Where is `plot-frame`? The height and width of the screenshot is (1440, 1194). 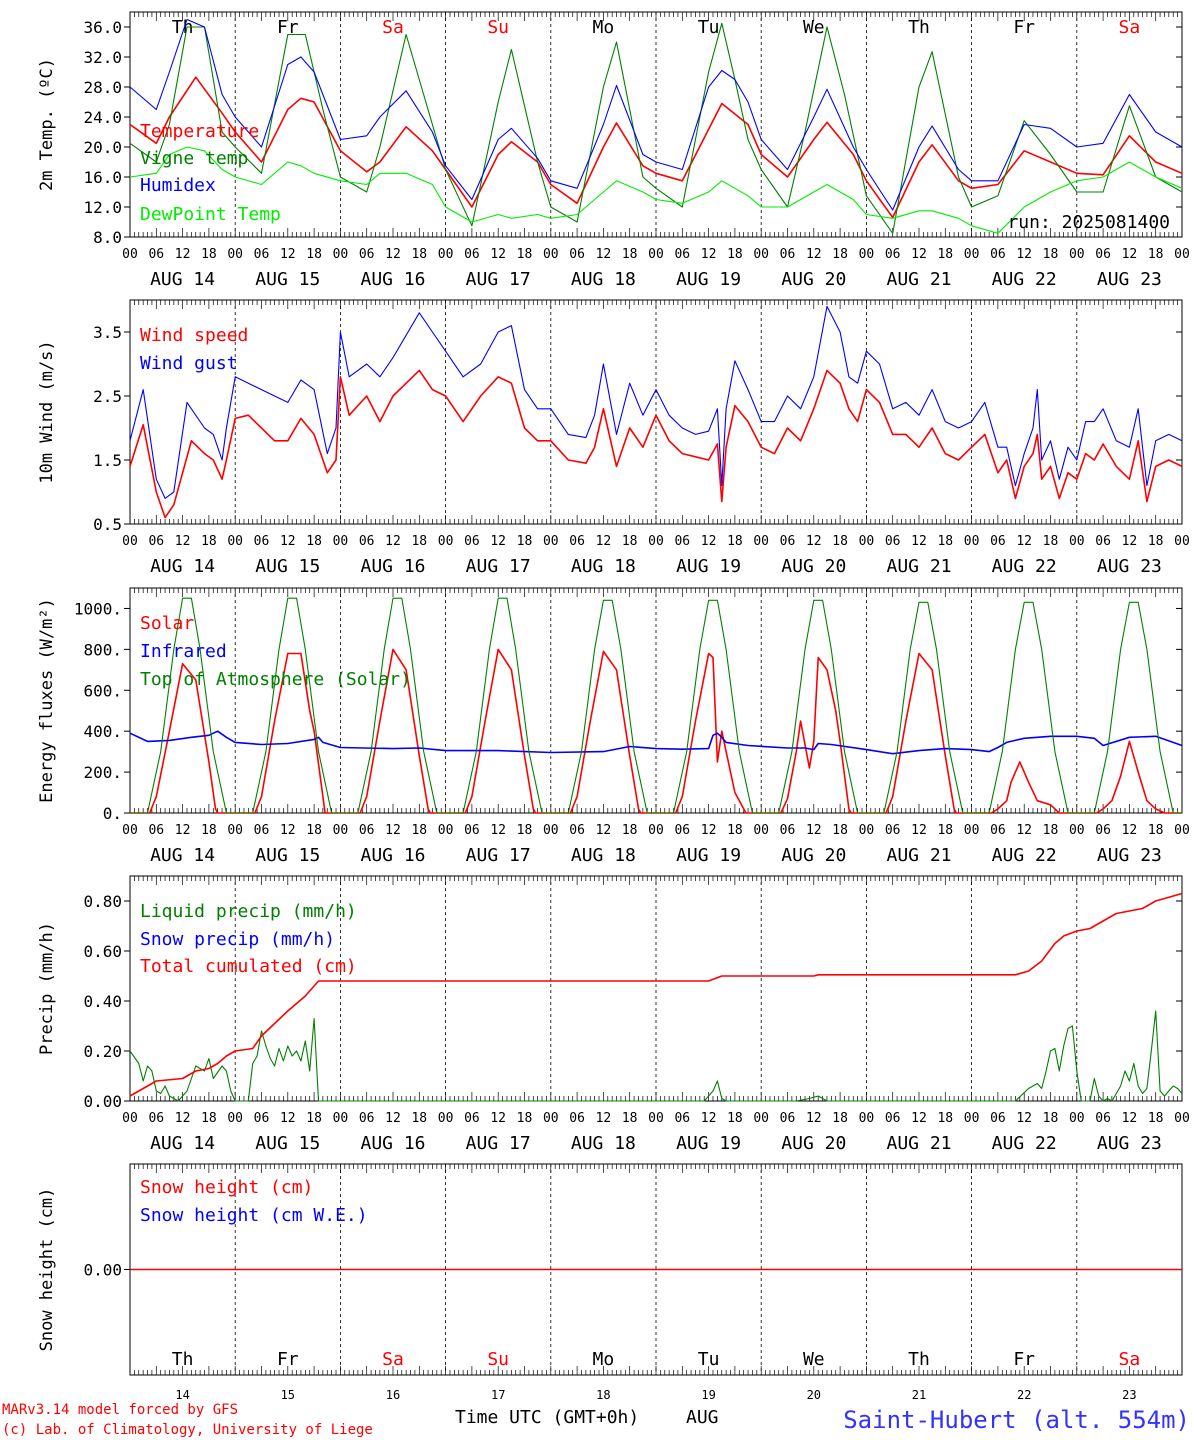 plot-frame is located at coordinates (656, 412).